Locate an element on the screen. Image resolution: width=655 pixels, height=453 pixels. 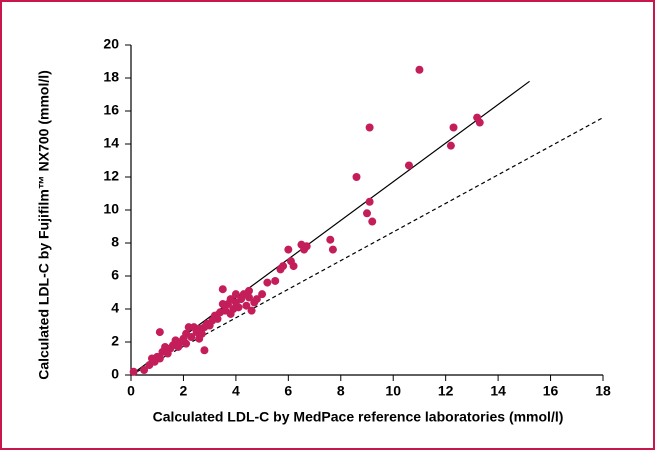
y-tick-label: 14 is located at coordinates (111, 143).